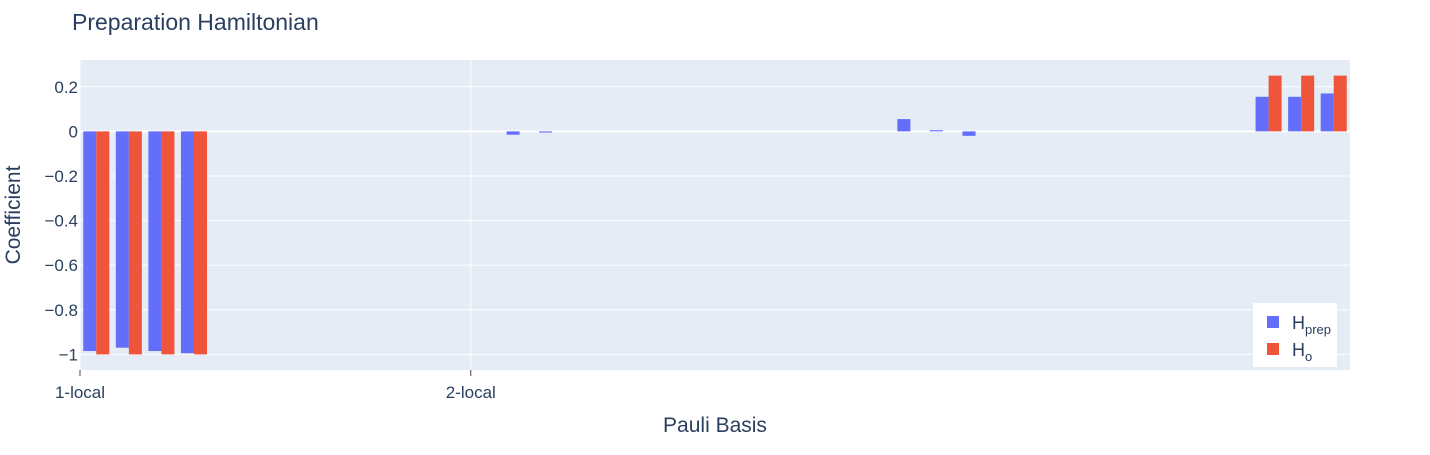 Image resolution: width=1430 pixels, height=455 pixels. What do you see at coordinates (66, 87) in the screenshot?
I see `y-tick-label: 0.2` at bounding box center [66, 87].